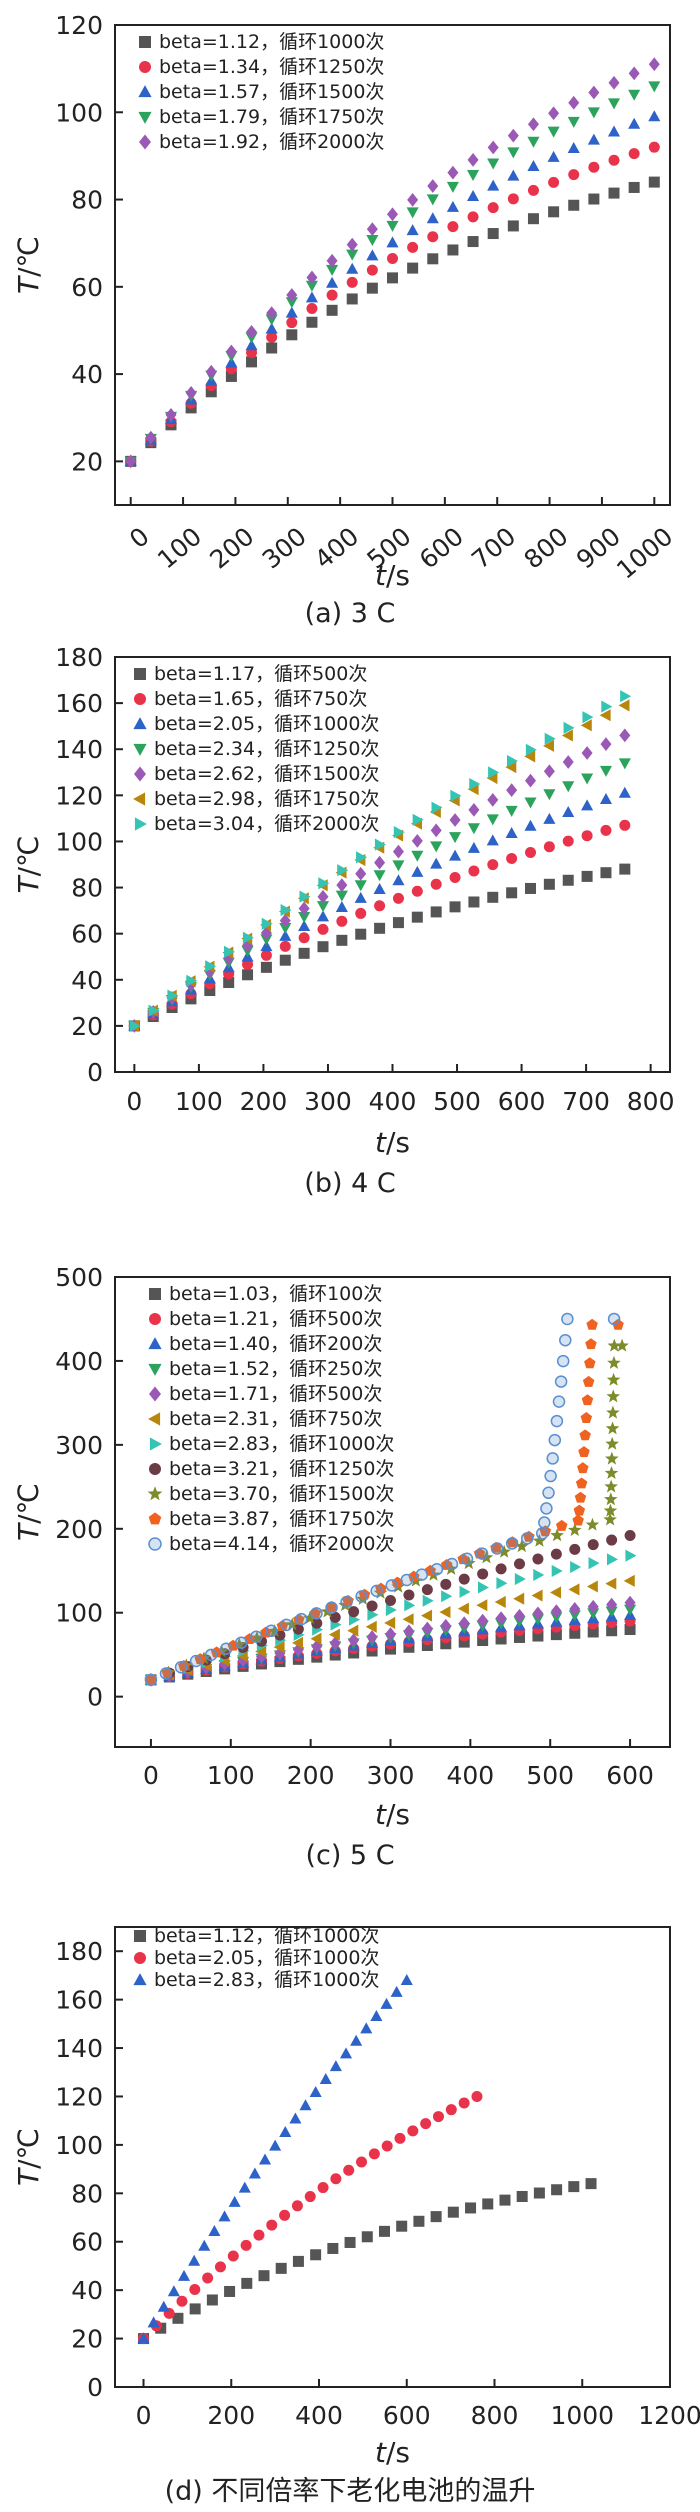 Image resolution: width=700 pixels, height=2512 pixels. What do you see at coordinates (231, 1775) in the screenshot?
I see `x-tick-label: 100` at bounding box center [231, 1775].